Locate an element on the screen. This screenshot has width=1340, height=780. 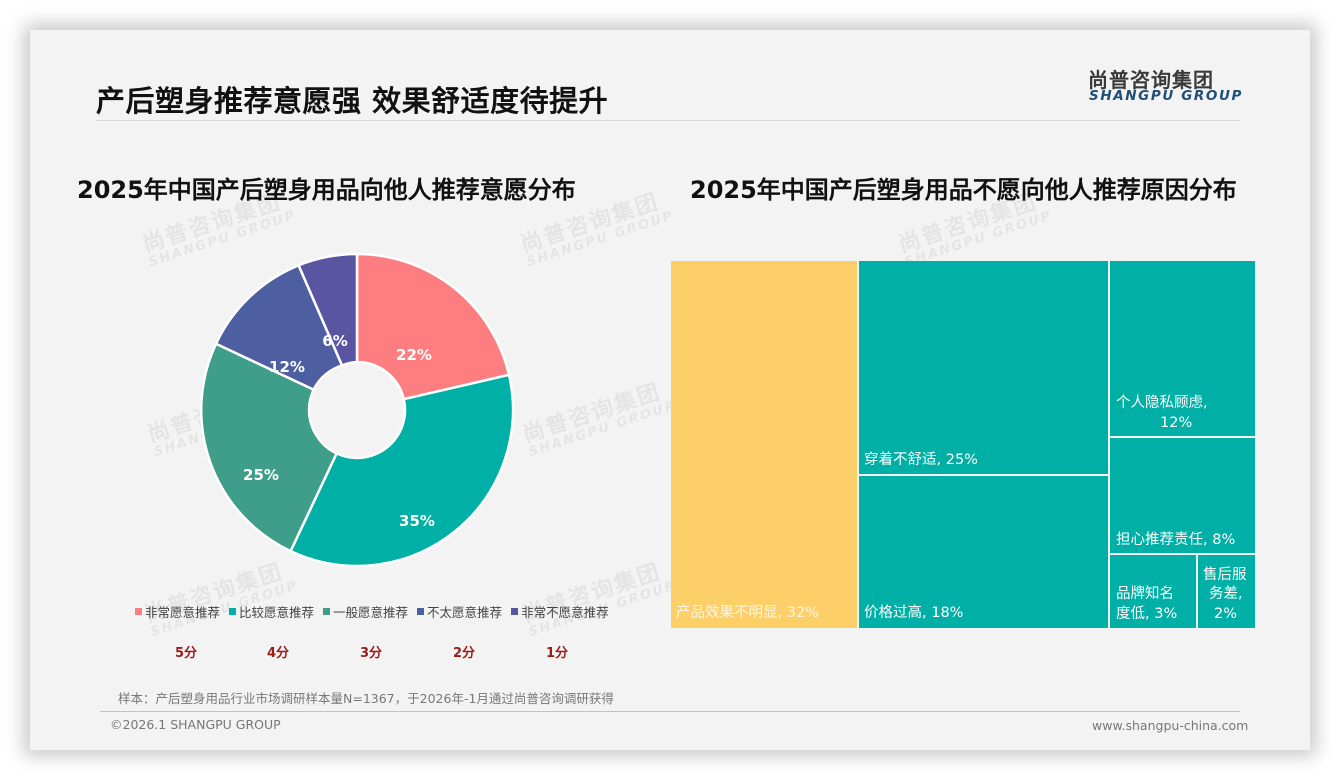
donut-label-25: 25% is located at coordinates (261, 475).